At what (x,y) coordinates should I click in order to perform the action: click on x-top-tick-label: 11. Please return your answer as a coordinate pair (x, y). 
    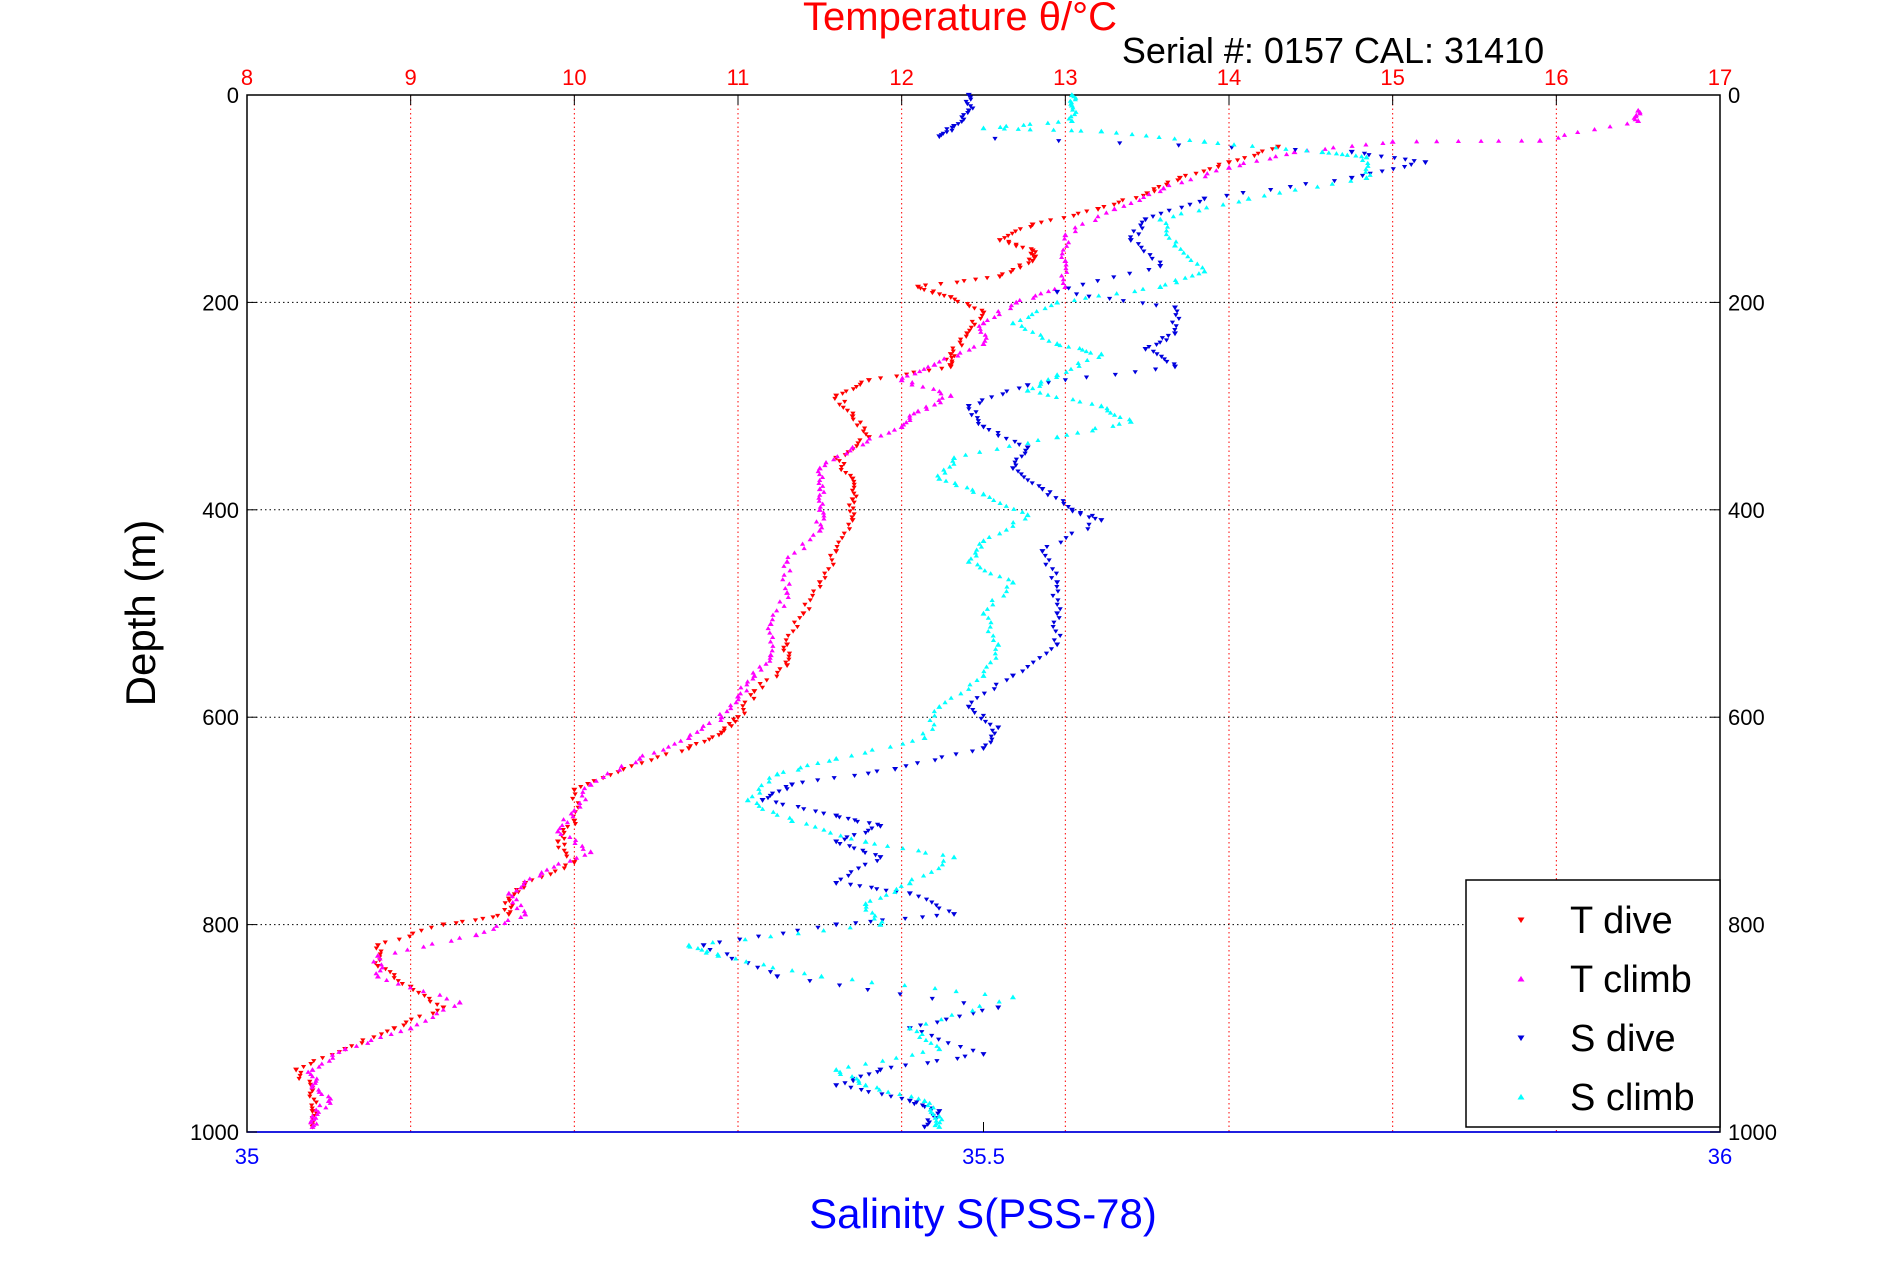
    Looking at the image, I should click on (738, 77).